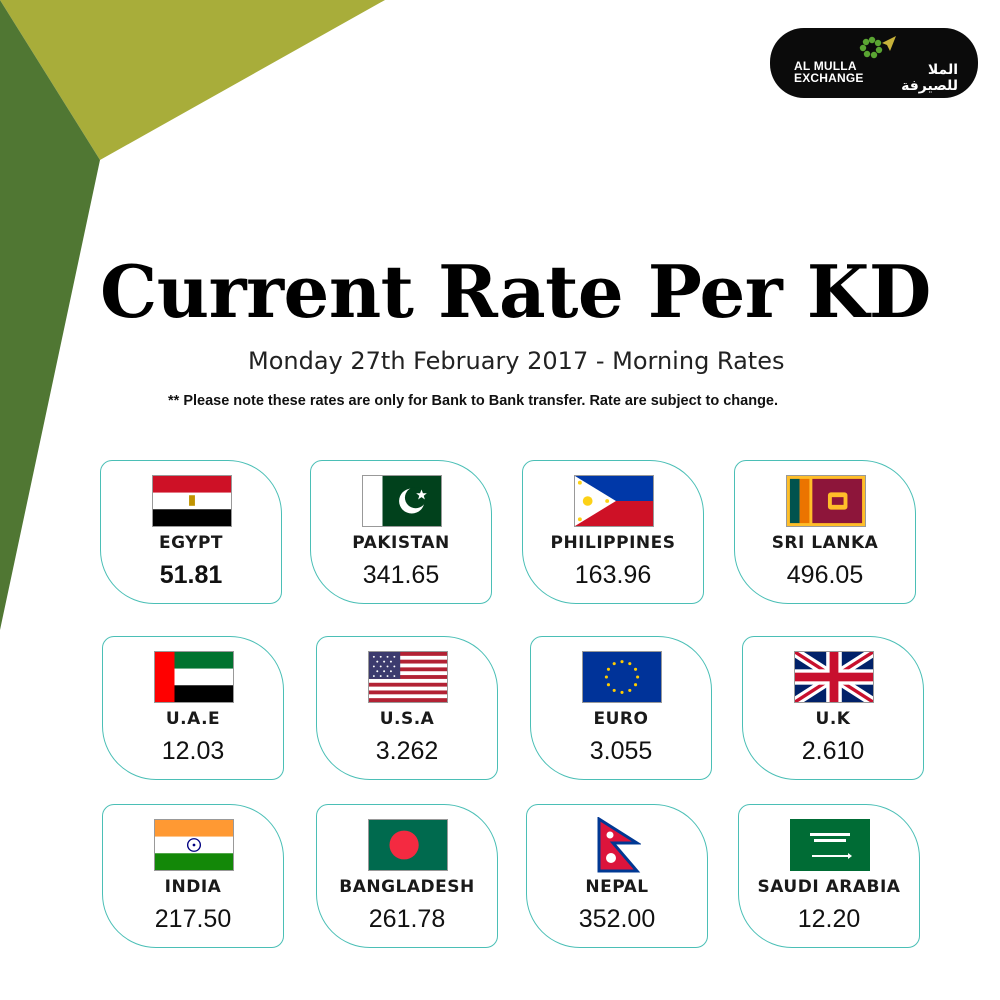 The height and width of the screenshot is (1000, 1000). I want to click on country-name: SAUDI ARABIA, so click(829, 887).